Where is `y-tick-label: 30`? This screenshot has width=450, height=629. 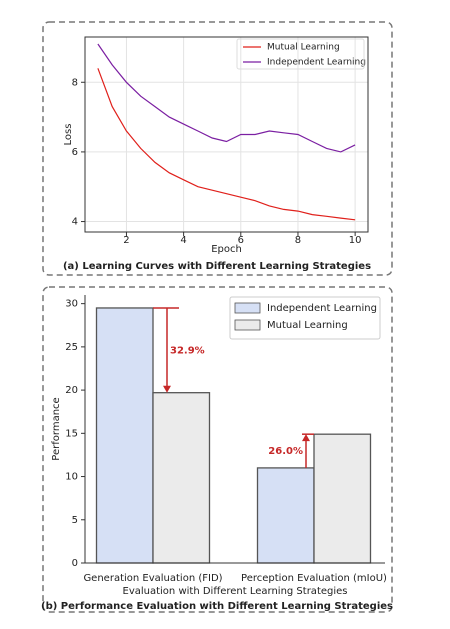 y-tick-label: 30 is located at coordinates (71, 304).